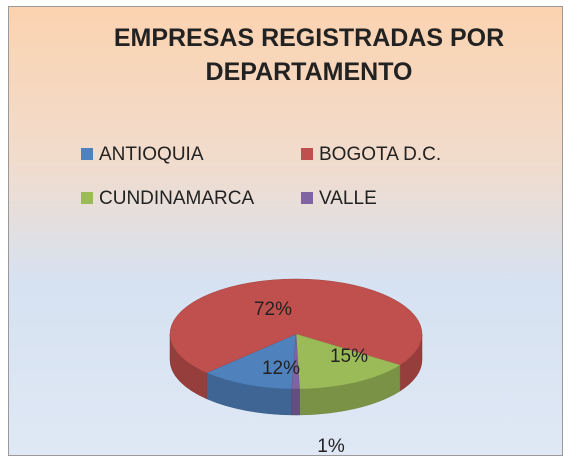 The height and width of the screenshot is (464, 571). Describe the element at coordinates (349, 356) in the screenshot. I see `data-label: 15%` at that location.